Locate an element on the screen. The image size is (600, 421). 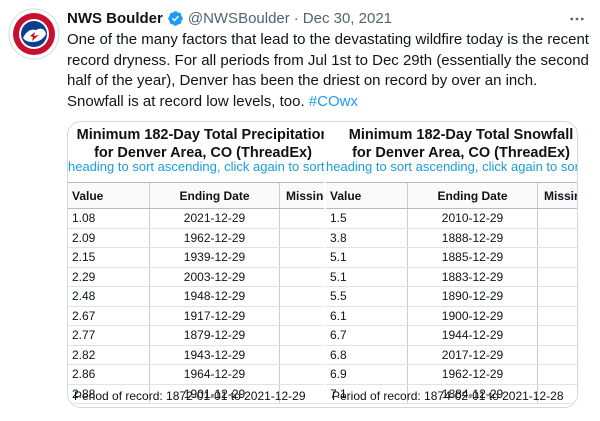
table-row: 2.15 1939-12-29 is located at coordinates (196, 258).